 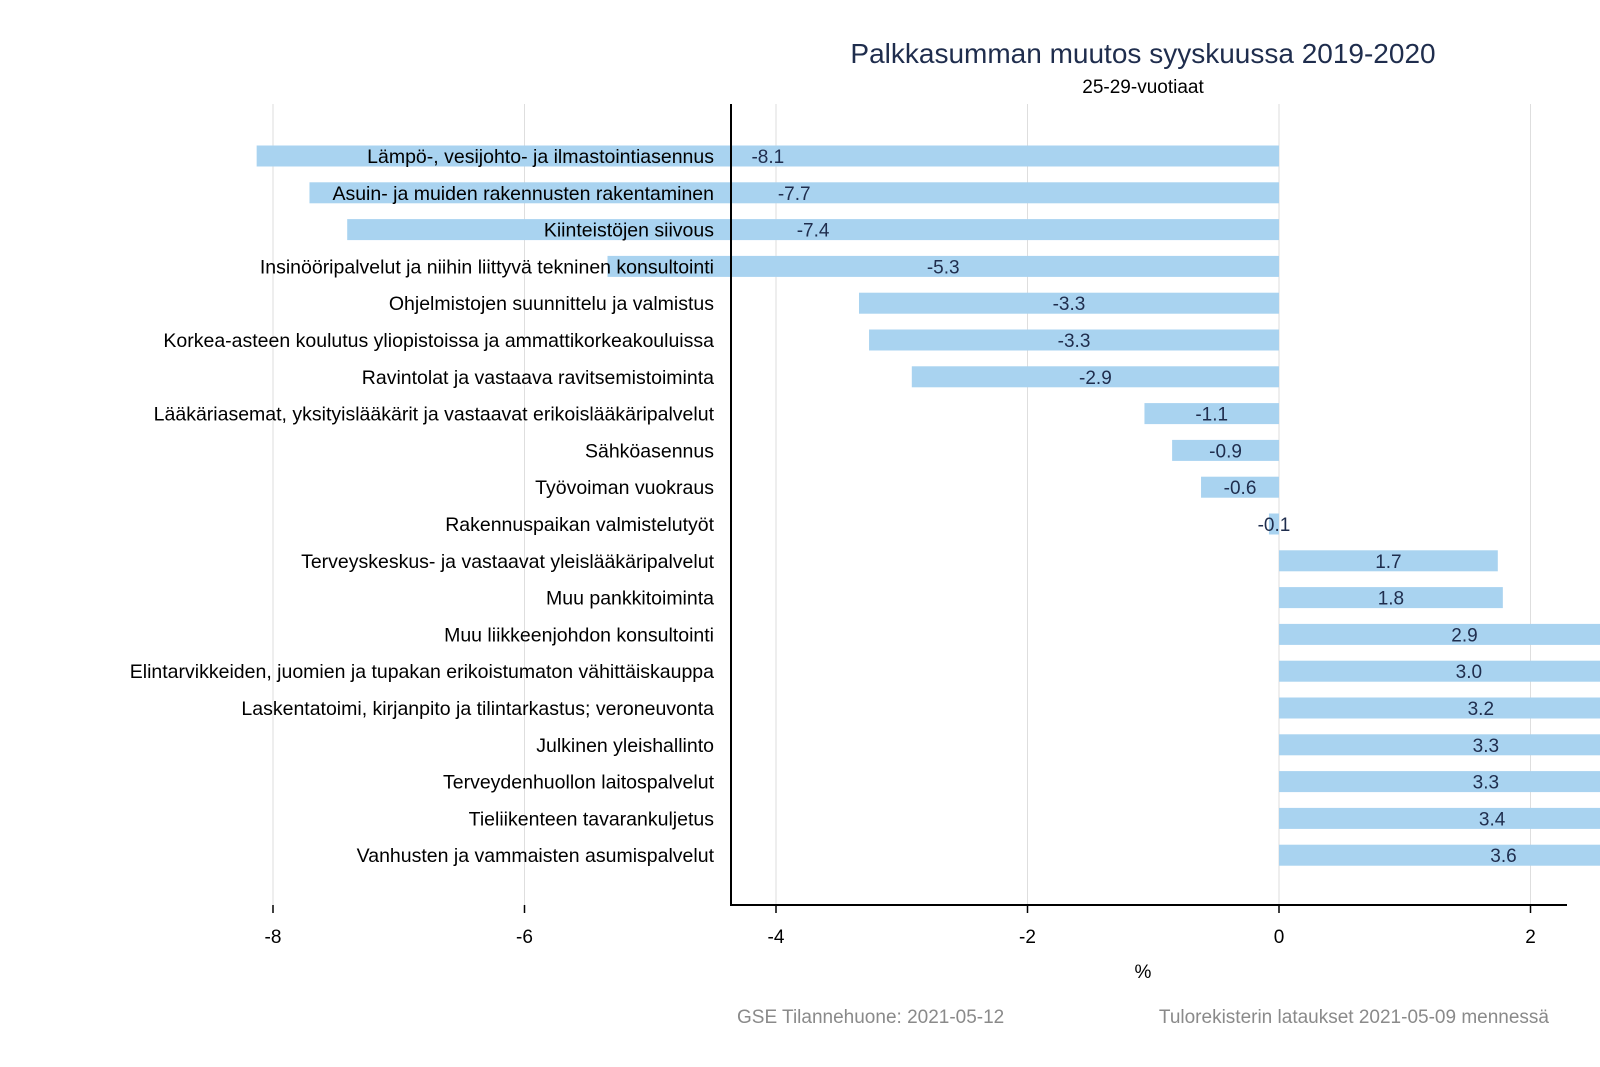 What do you see at coordinates (579, 635) in the screenshot?
I see `category-label: Muu liikkeenjohdon konsultointi` at bounding box center [579, 635].